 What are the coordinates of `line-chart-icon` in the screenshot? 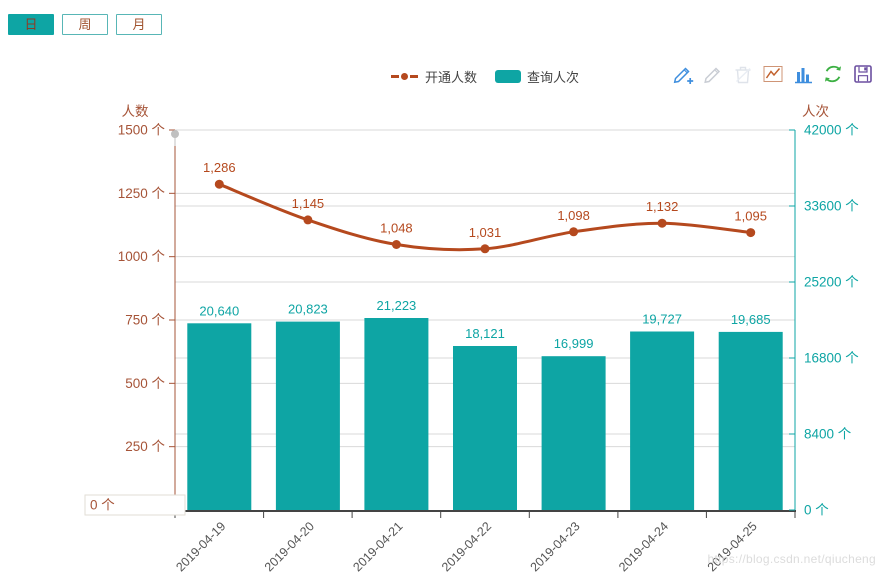 It's located at (773, 74).